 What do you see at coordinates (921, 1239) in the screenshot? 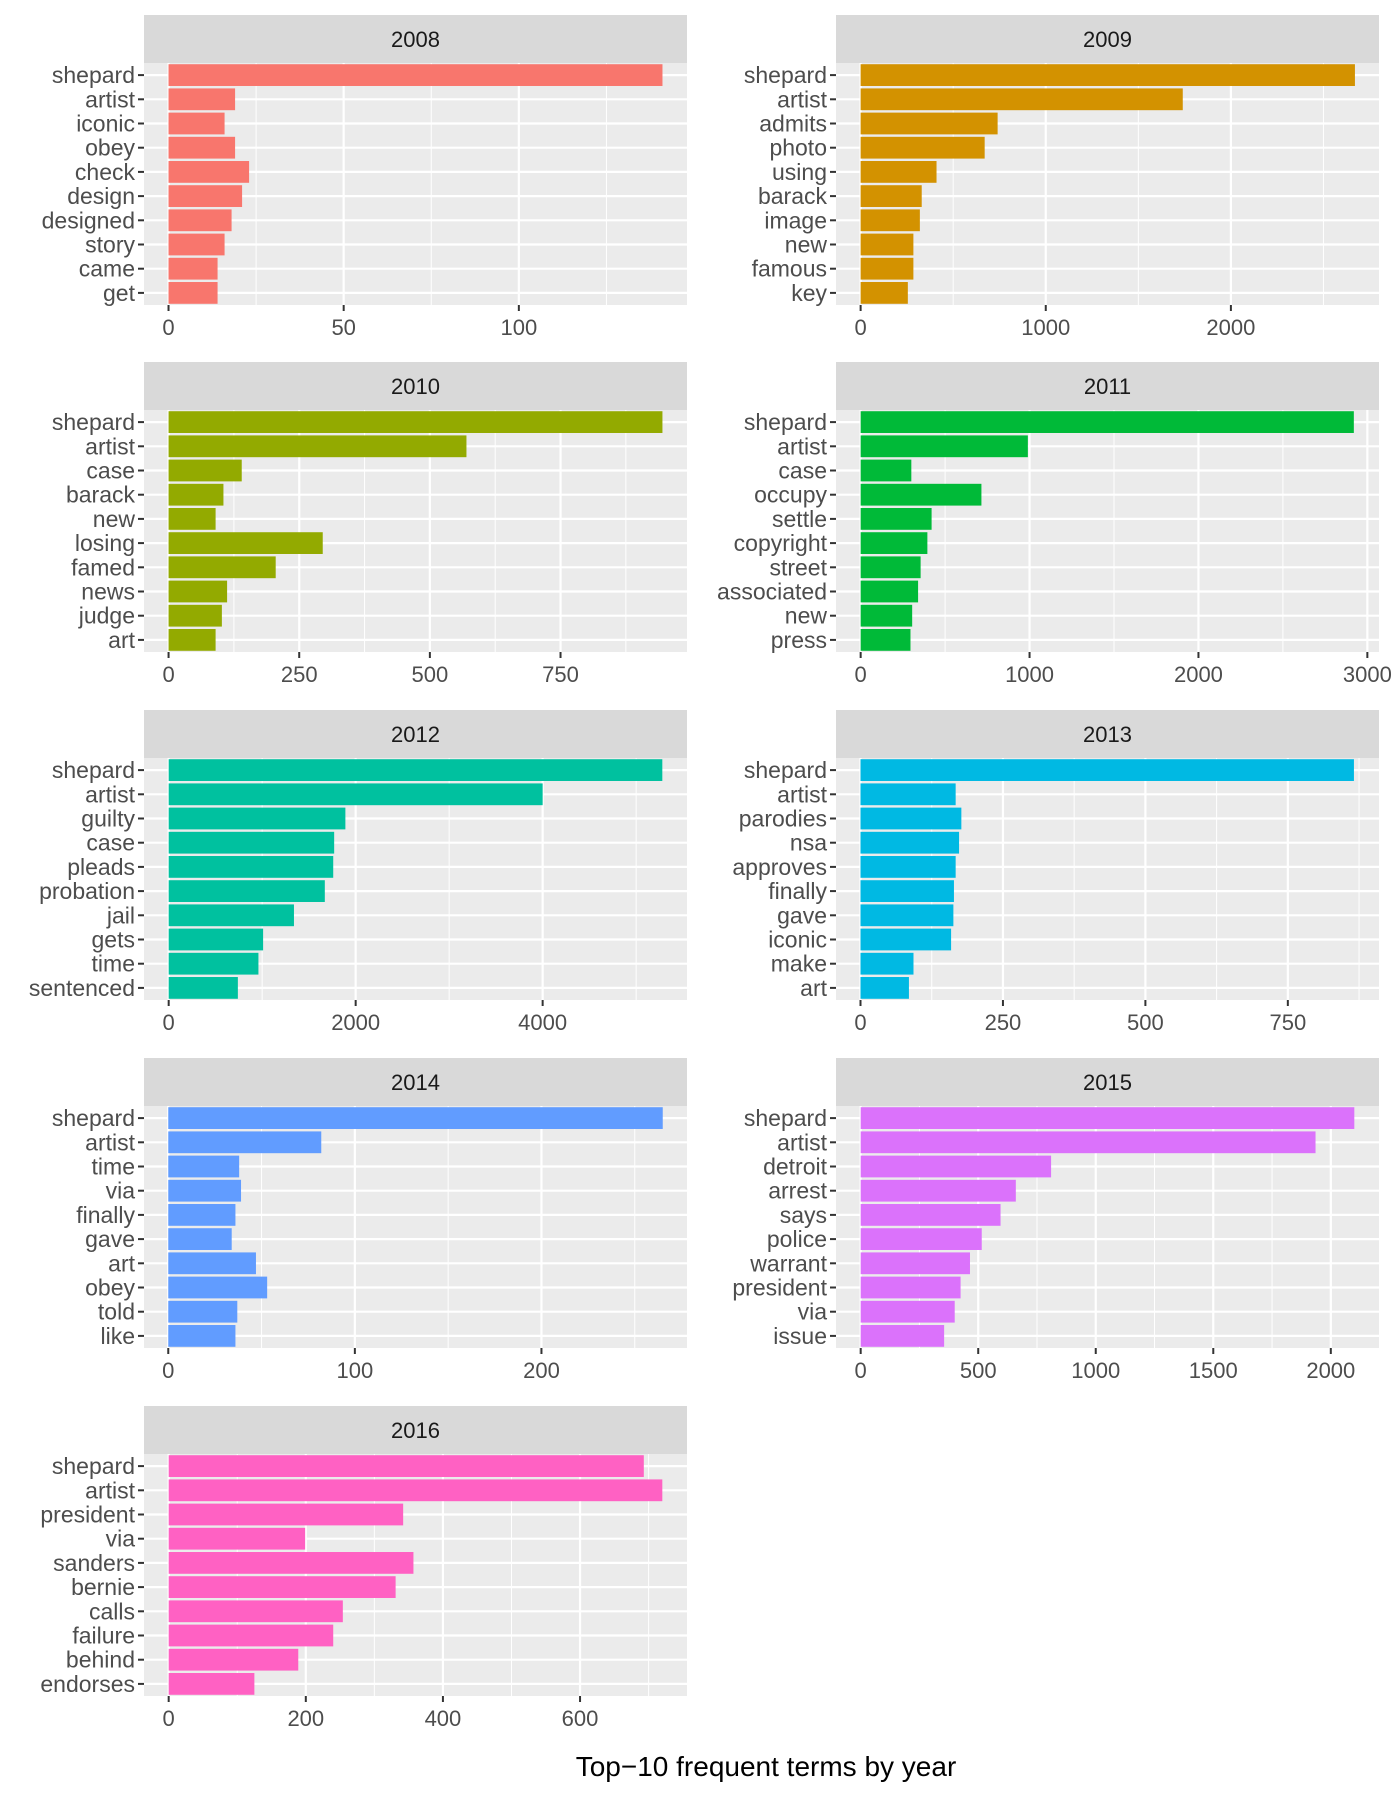
I see `bar-police` at bounding box center [921, 1239].